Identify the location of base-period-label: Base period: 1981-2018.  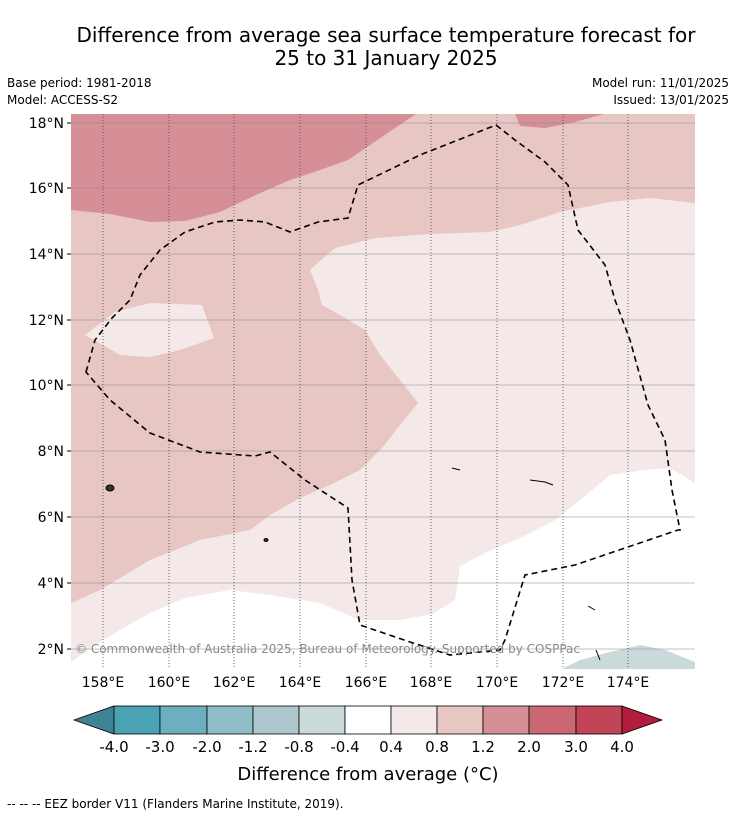
(79, 83).